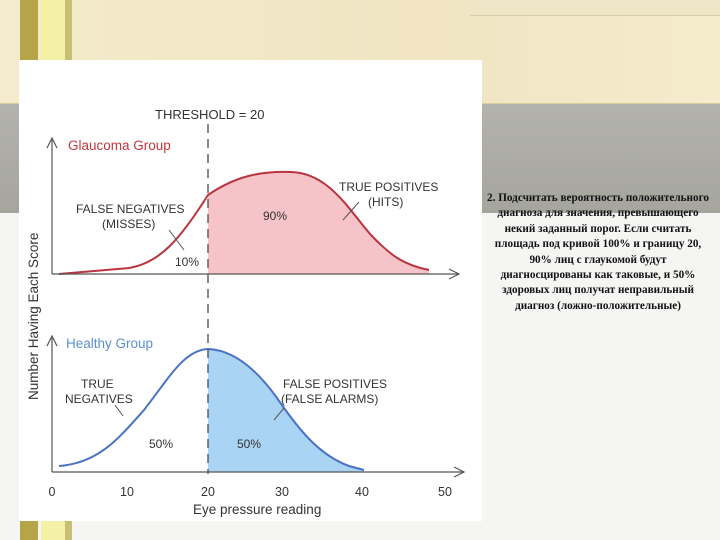 The image size is (720, 540). Describe the element at coordinates (249, 444) in the screenshot. I see `pct-false-positives-label: 50%` at that location.